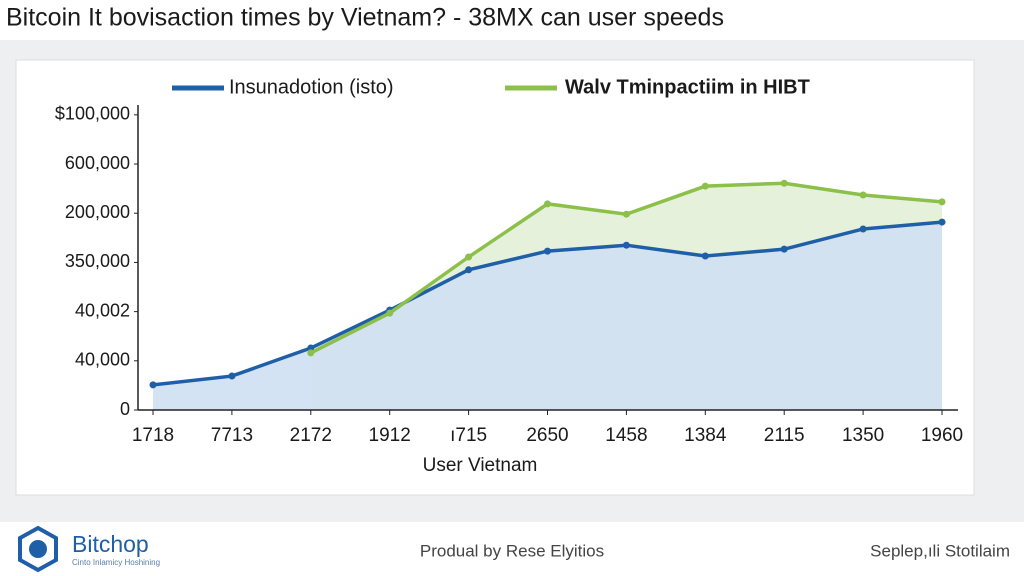  Describe the element at coordinates (626, 435) in the screenshot. I see `x-tick-label: 1458` at that location.